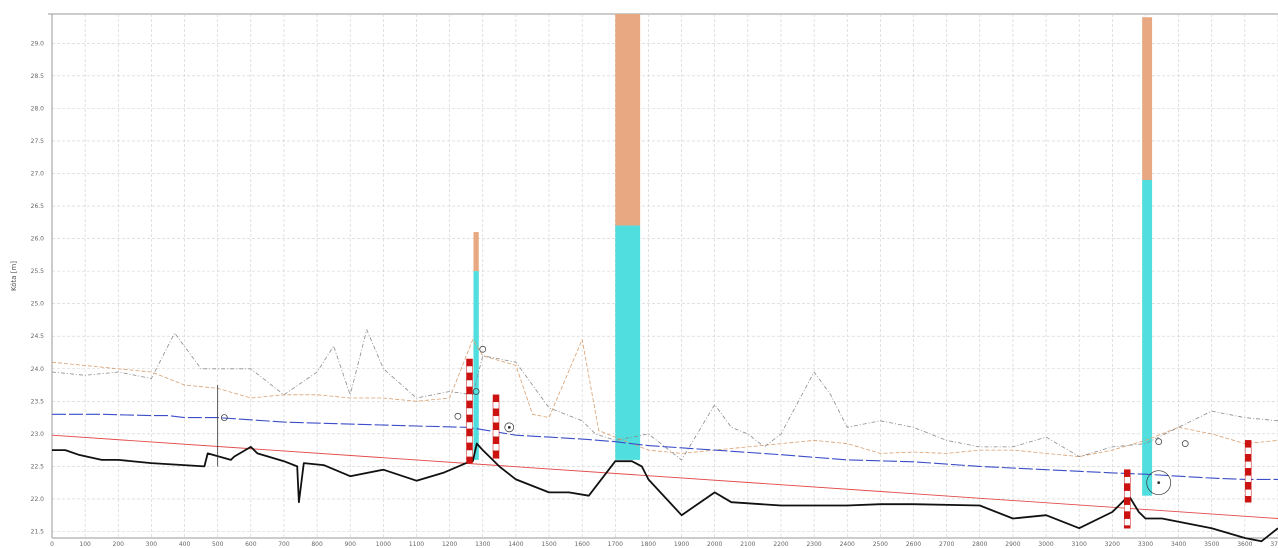 The image size is (1278, 548). Describe the element at coordinates (38, 141) in the screenshot. I see `y-tick-label: 27.5` at that location.